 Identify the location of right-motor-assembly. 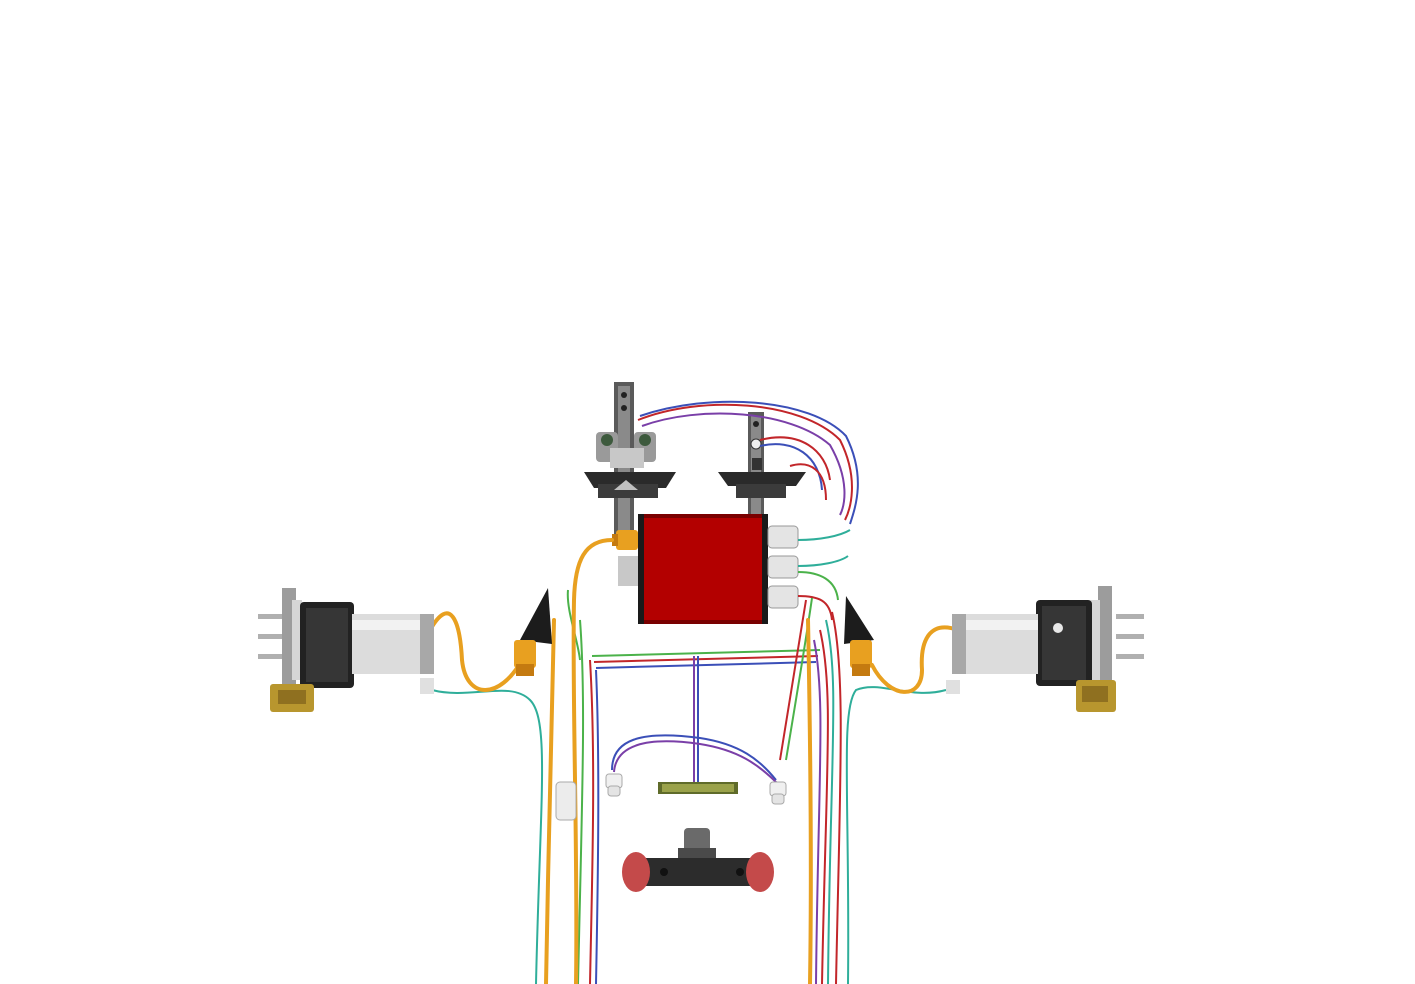
(1045, 649).